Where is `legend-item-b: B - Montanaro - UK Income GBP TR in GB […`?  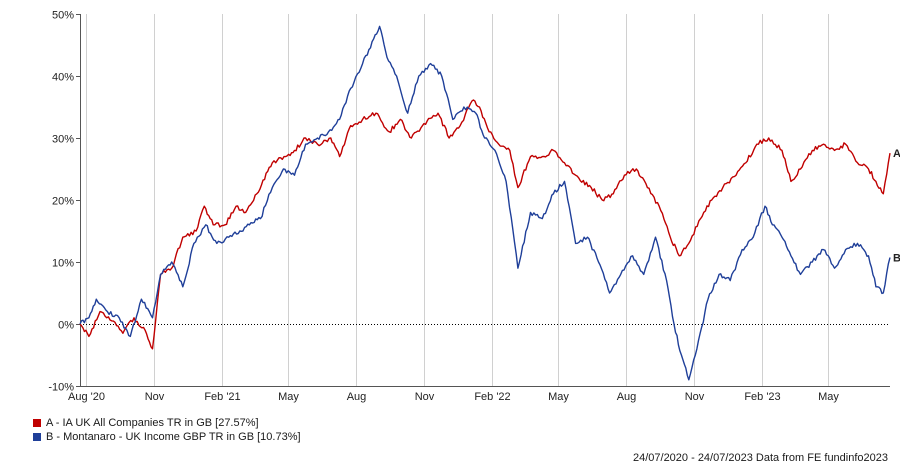 legend-item-b: B - Montanaro - UK Income GBP TR in GB [… is located at coordinates (167, 437).